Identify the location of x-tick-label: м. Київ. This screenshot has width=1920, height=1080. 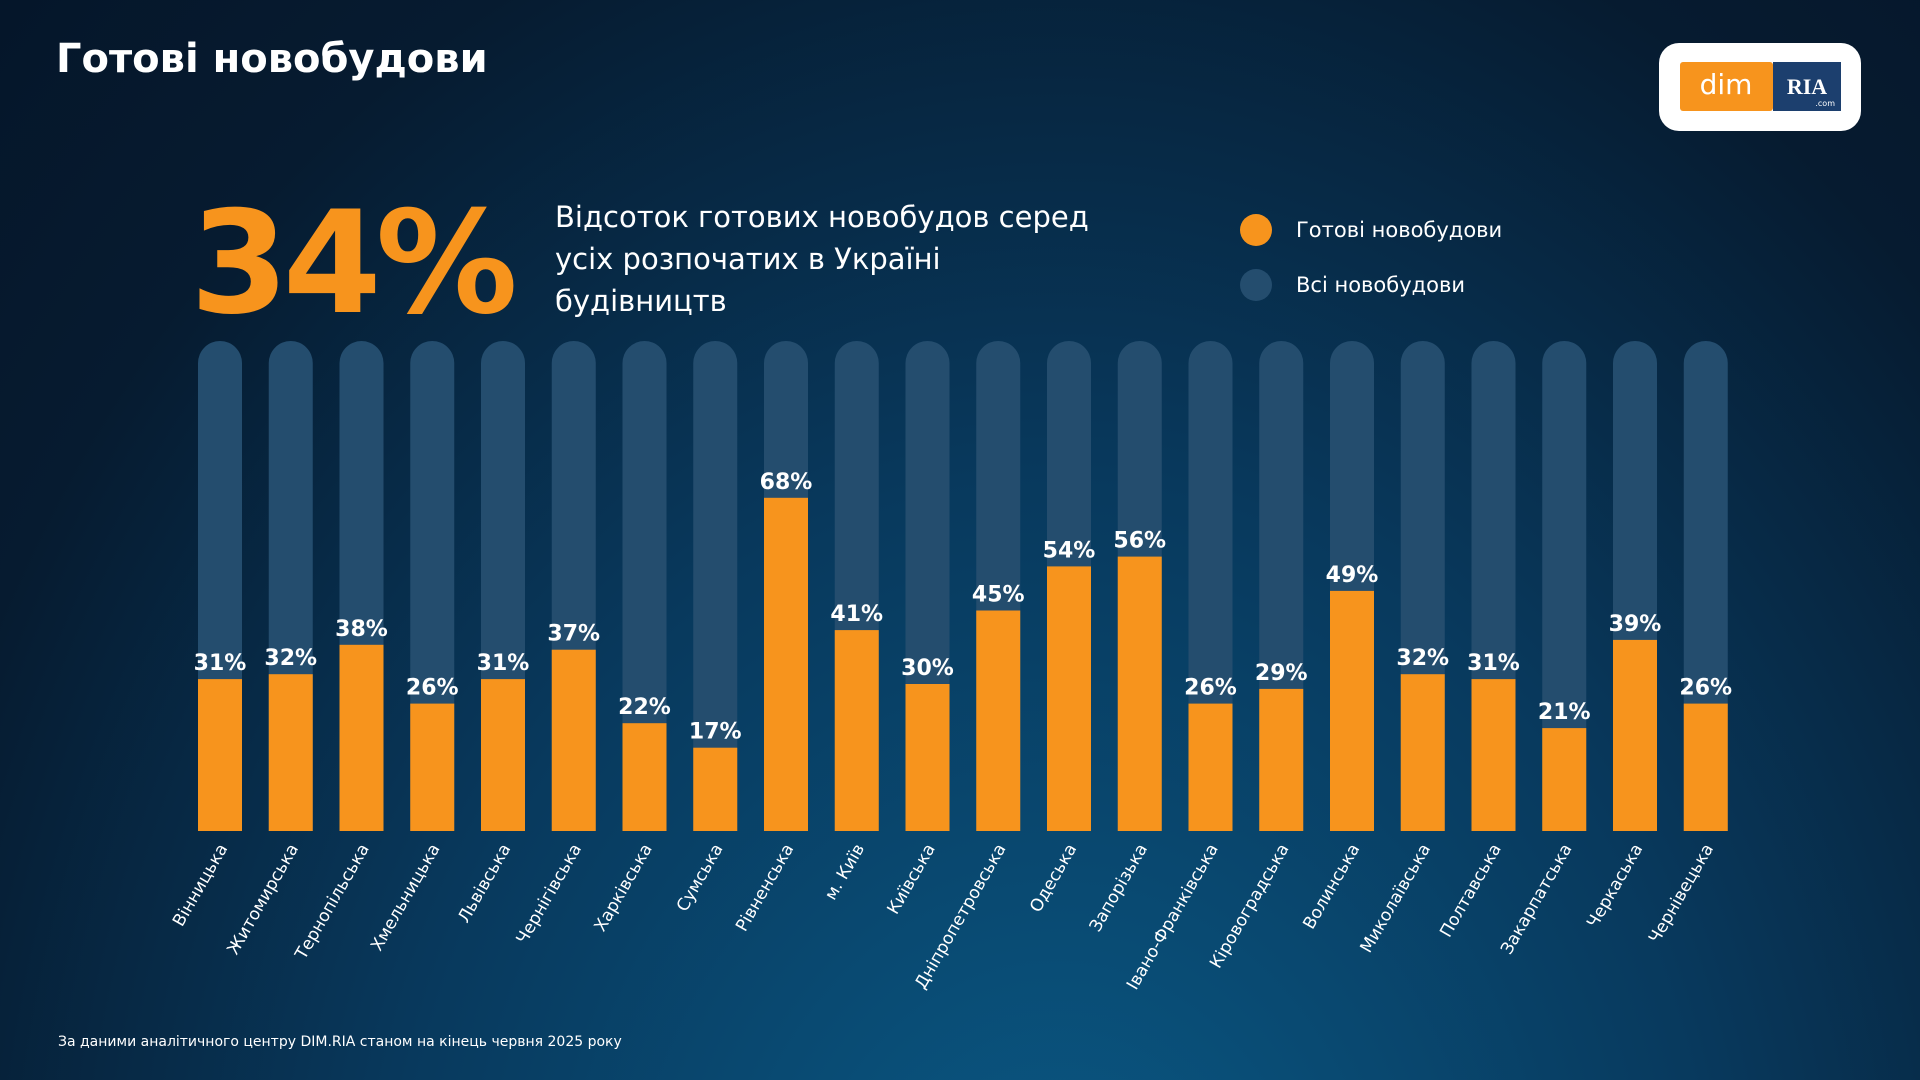
(845, 872).